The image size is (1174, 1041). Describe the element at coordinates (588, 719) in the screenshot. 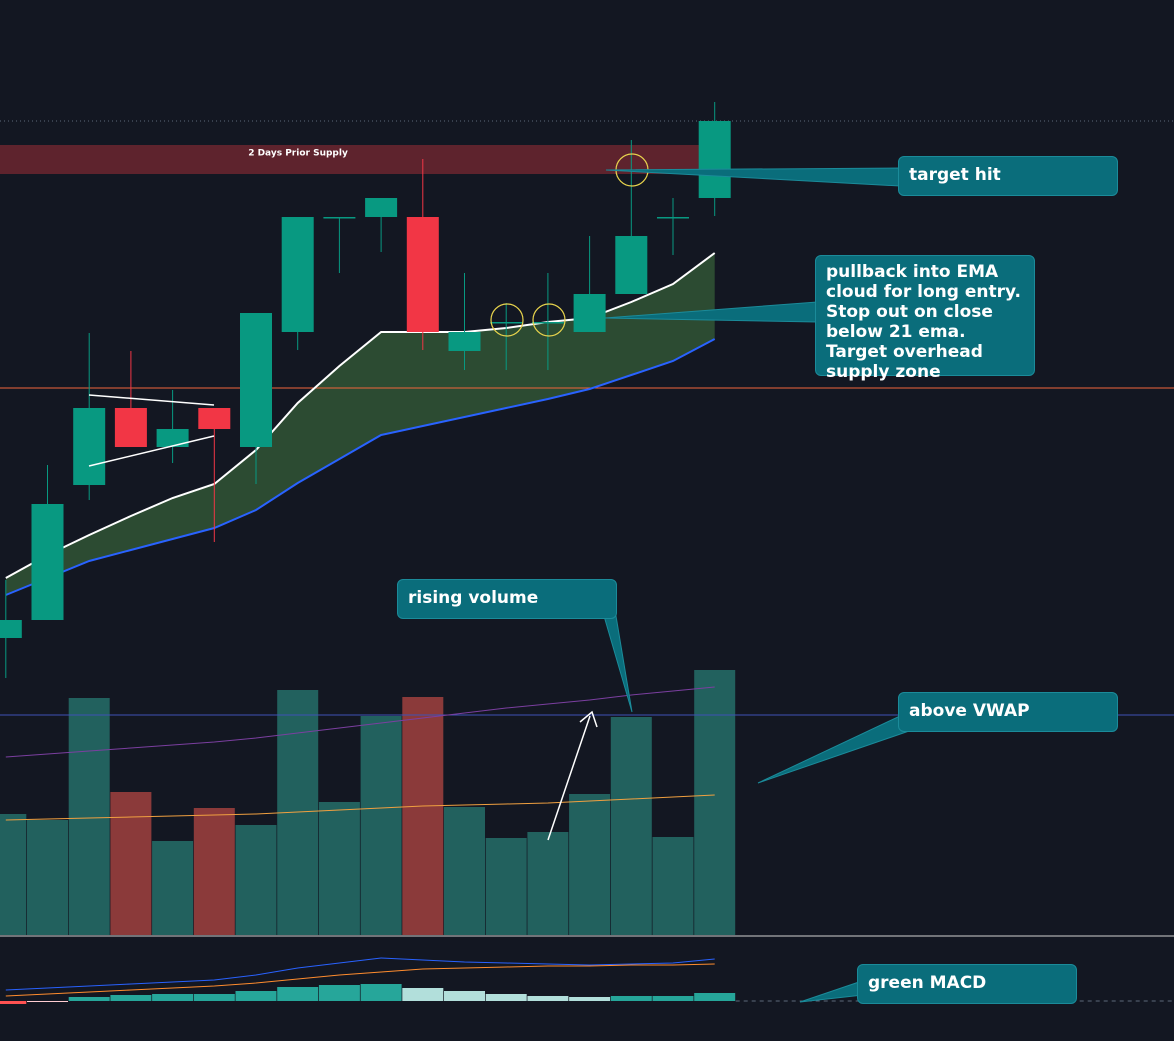

I see `arrow-head` at that location.